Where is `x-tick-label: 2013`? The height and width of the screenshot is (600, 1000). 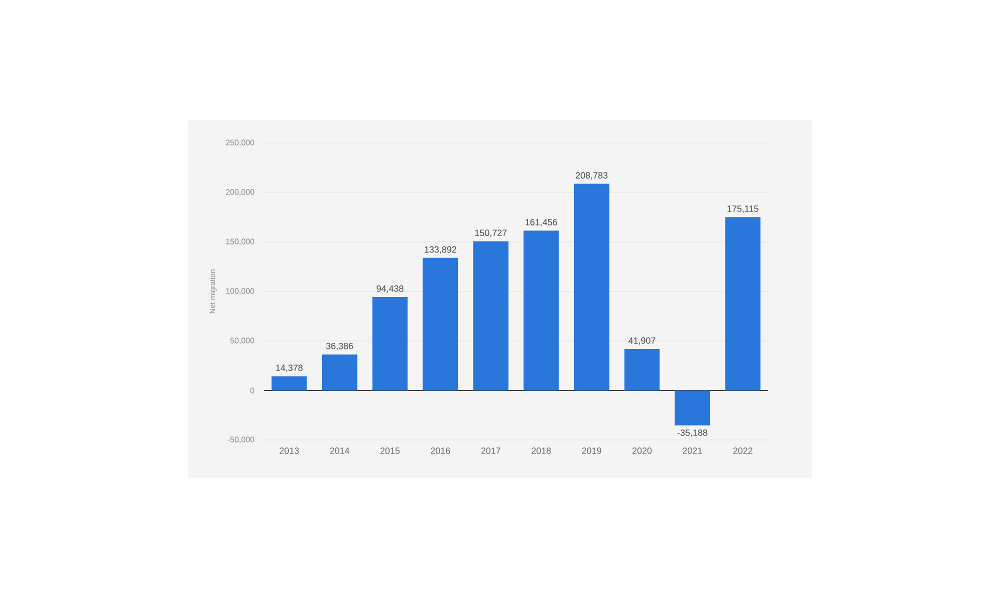 x-tick-label: 2013 is located at coordinates (289, 451).